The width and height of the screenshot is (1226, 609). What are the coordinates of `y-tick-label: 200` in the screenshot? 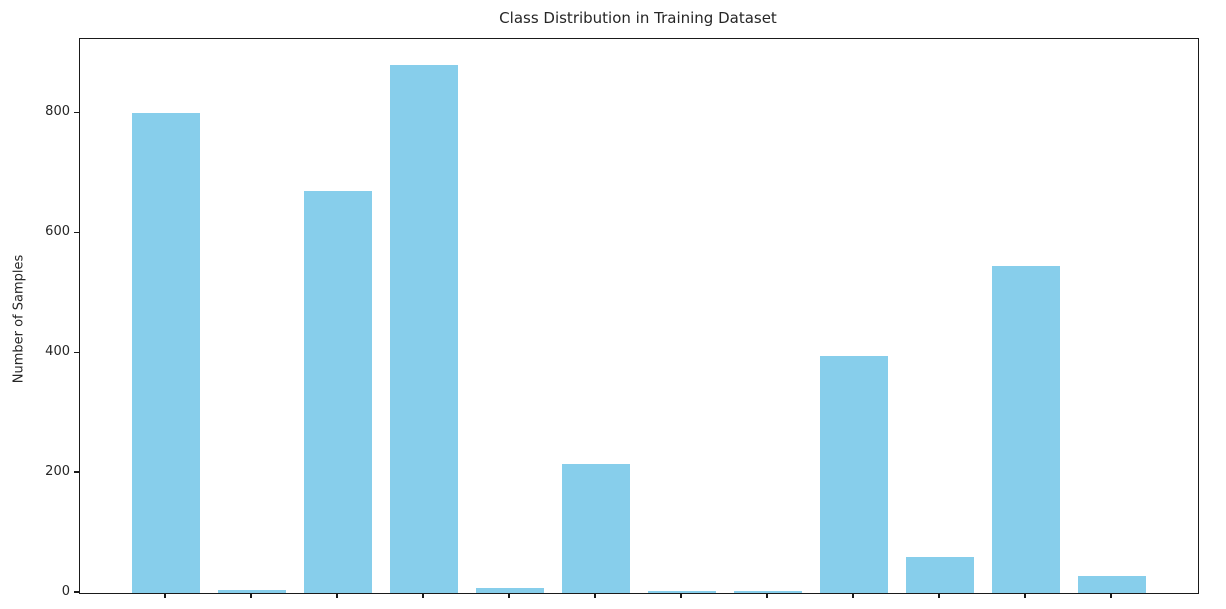 It's located at (57, 472).